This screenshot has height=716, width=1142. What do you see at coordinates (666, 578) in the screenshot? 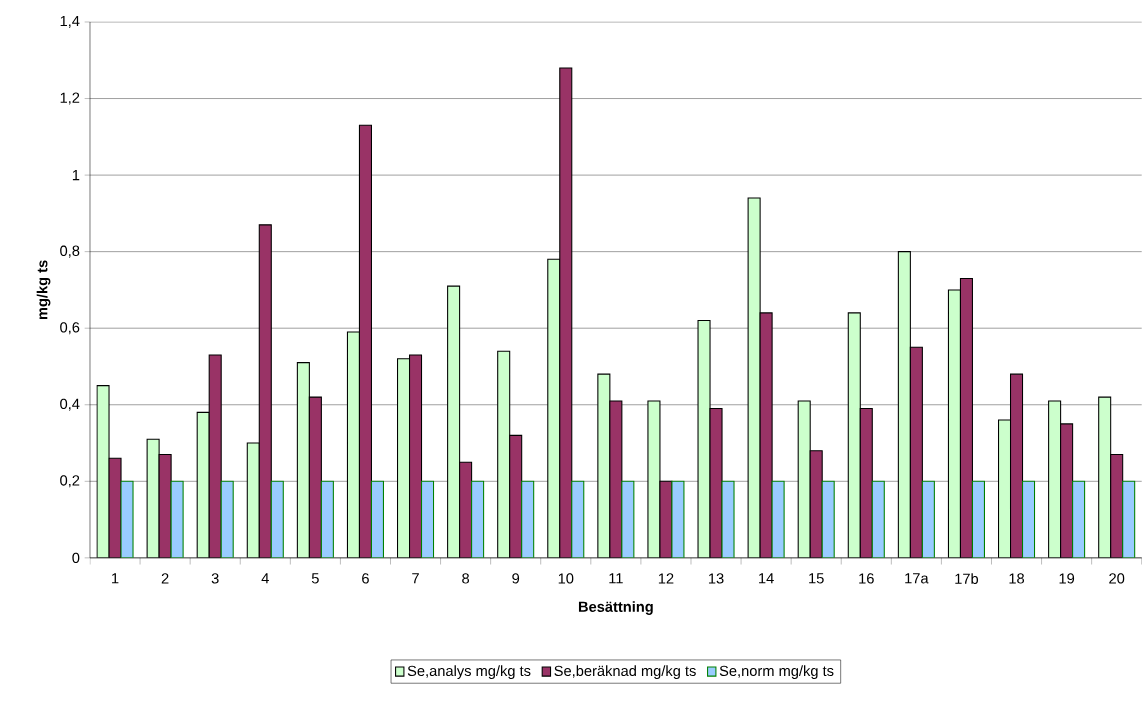
I see `x-tick-label: 12` at bounding box center [666, 578].